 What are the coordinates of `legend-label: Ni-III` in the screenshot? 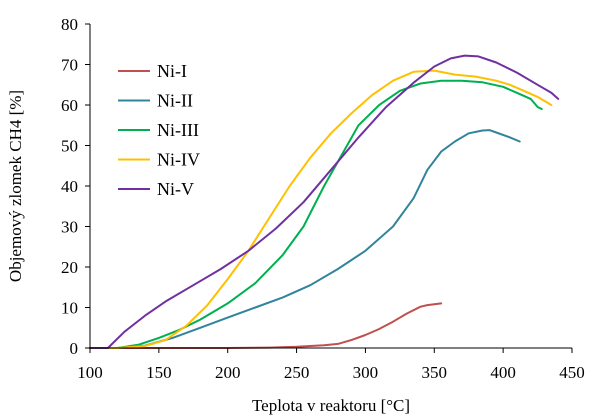 It's located at (178, 130).